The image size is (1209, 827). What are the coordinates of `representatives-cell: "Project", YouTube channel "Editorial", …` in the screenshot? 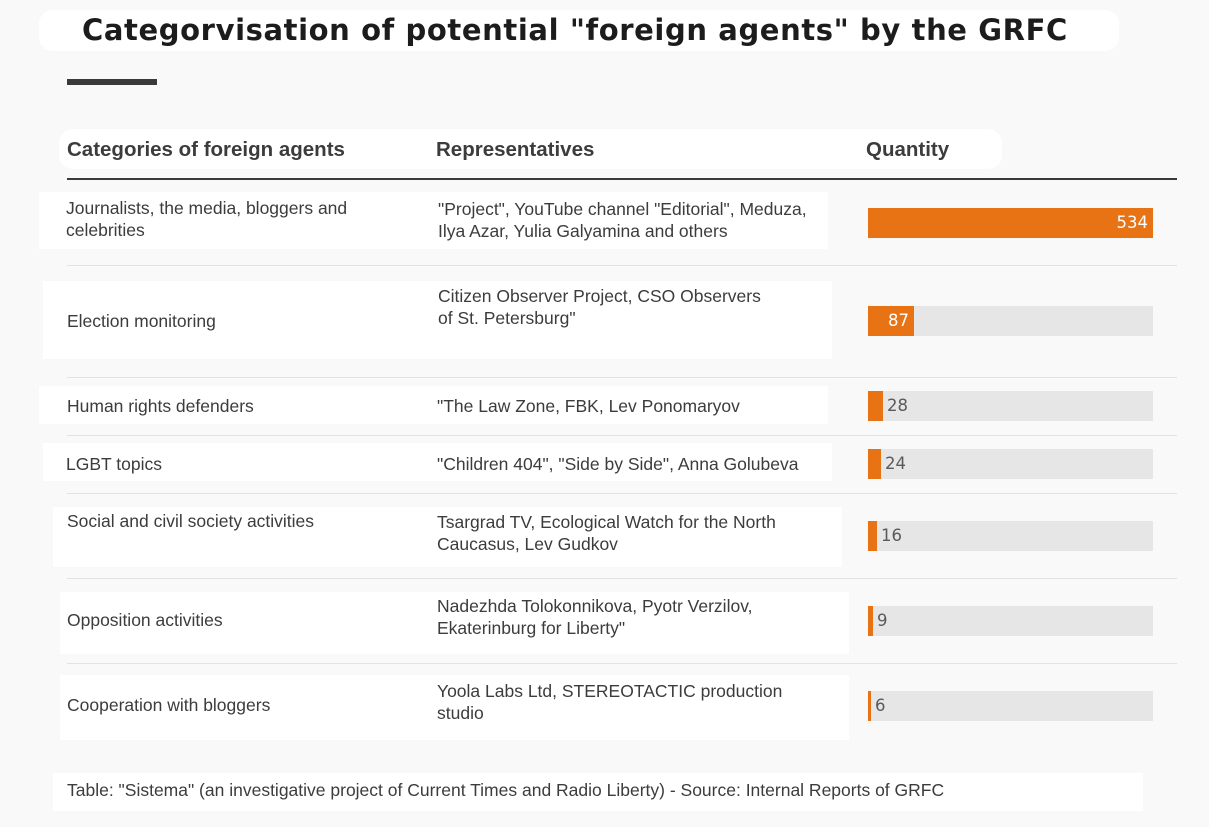 It's located at (622, 220).